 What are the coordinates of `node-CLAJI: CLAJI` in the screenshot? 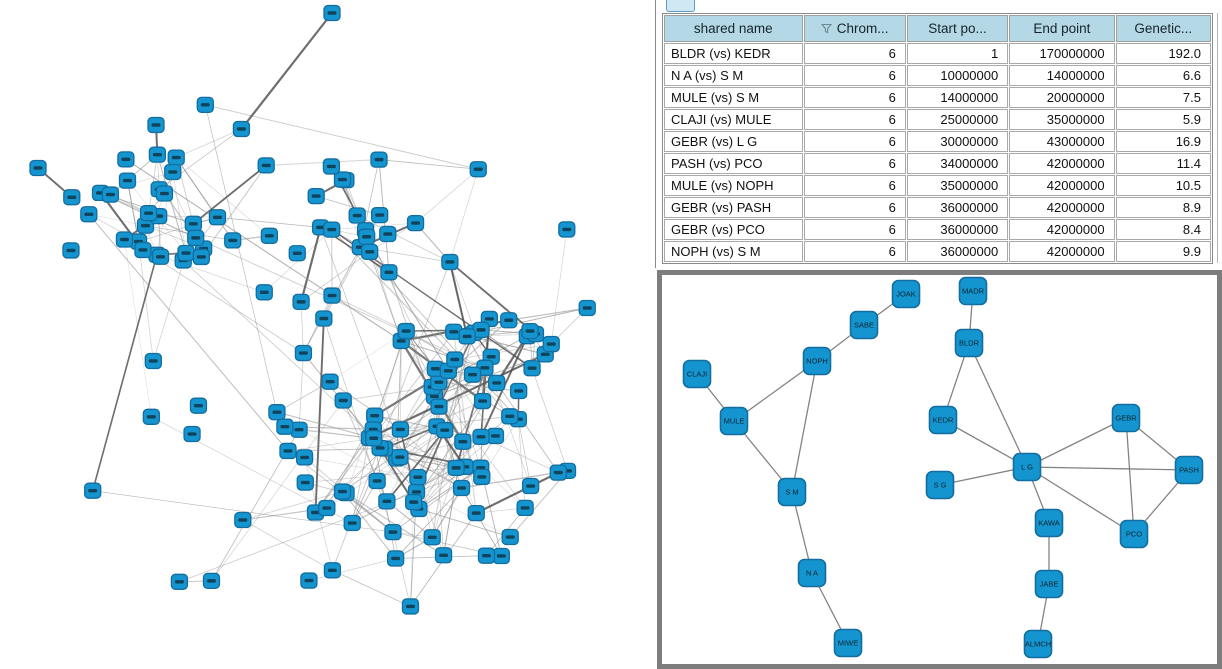 It's located at (697, 374).